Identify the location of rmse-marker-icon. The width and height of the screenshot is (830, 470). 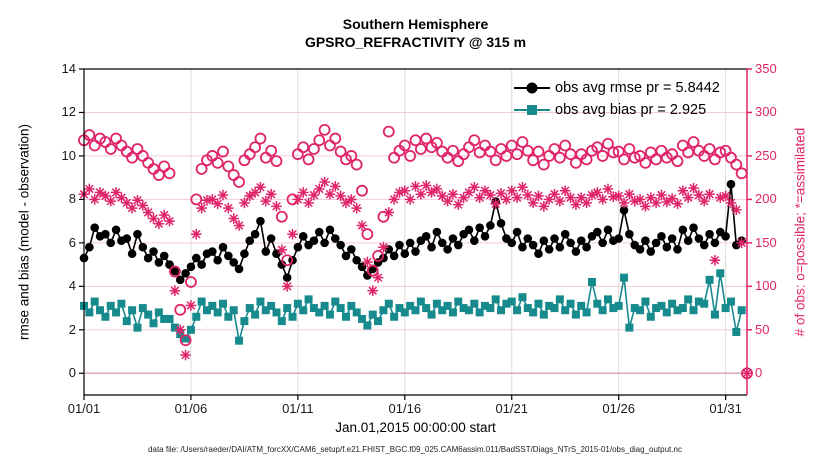
(532, 88).